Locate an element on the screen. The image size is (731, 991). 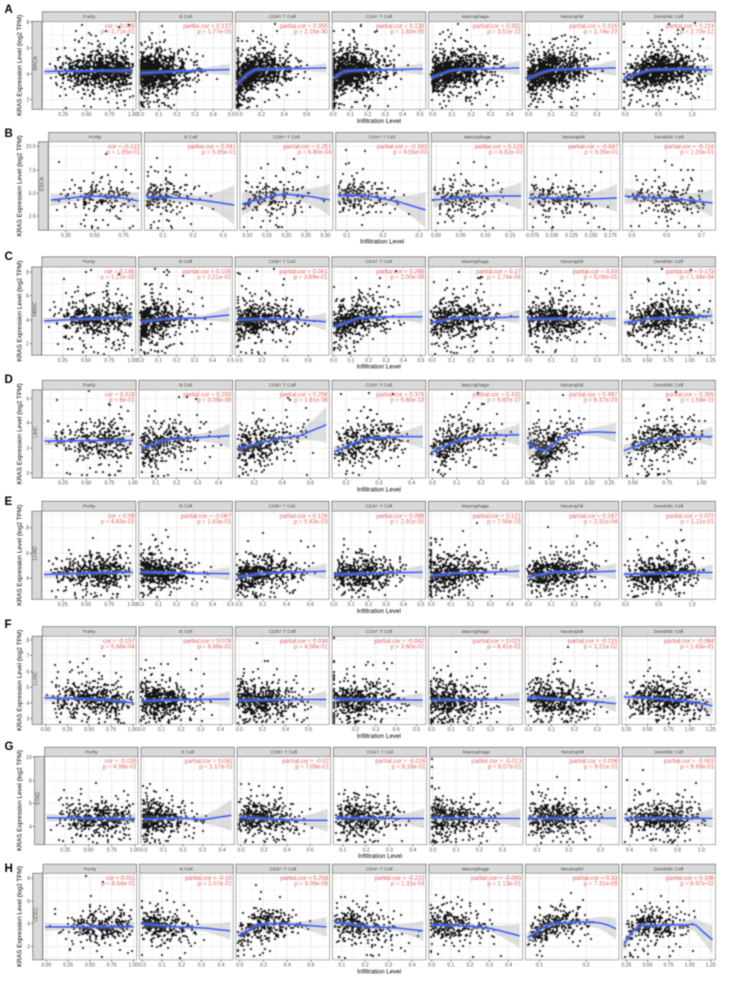
svg-text: 0.05 is located at coordinates (461, 236).